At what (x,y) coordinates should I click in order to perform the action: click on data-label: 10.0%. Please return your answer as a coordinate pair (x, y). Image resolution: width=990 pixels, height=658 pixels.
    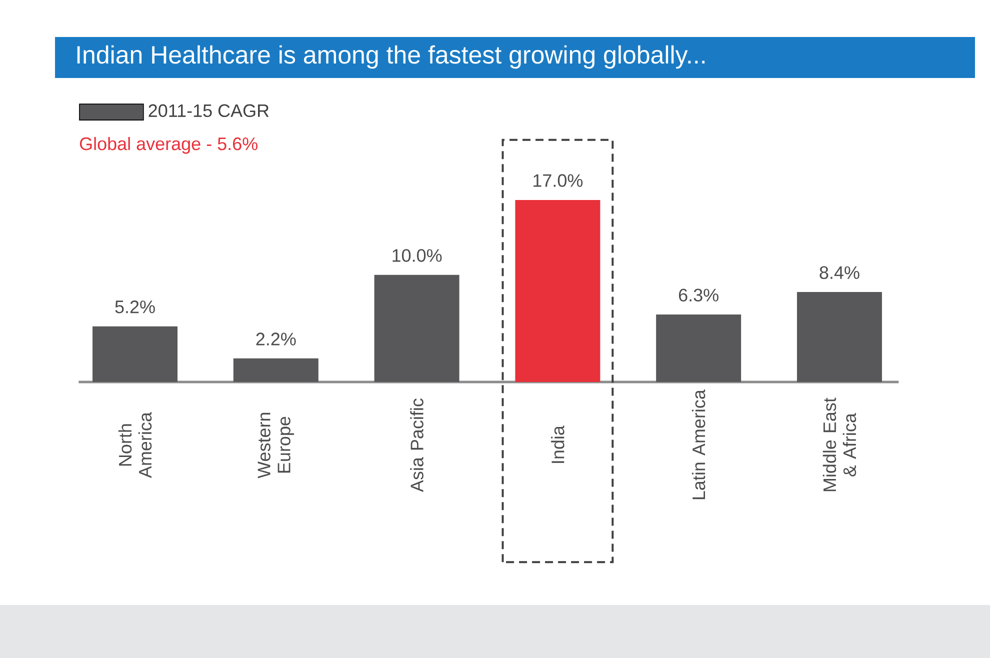
    Looking at the image, I should click on (417, 255).